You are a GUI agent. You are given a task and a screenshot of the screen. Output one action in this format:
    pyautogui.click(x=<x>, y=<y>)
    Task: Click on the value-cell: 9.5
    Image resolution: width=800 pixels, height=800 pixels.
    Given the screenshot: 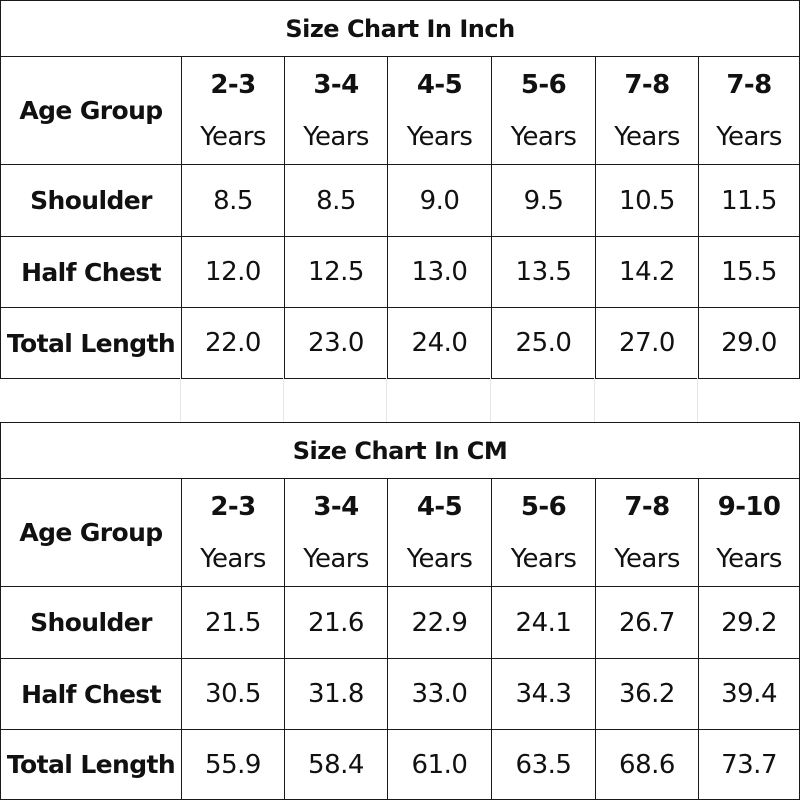 What is the action you would take?
    pyautogui.click(x=543, y=200)
    